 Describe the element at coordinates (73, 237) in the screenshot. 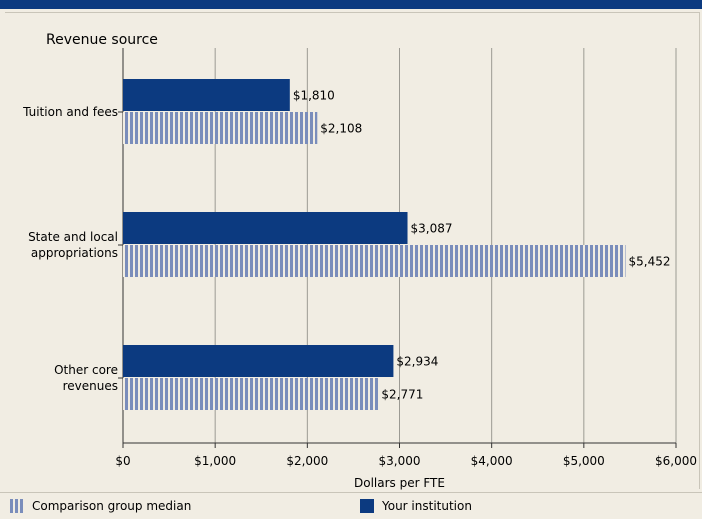

I see `category-label: State and local` at that location.